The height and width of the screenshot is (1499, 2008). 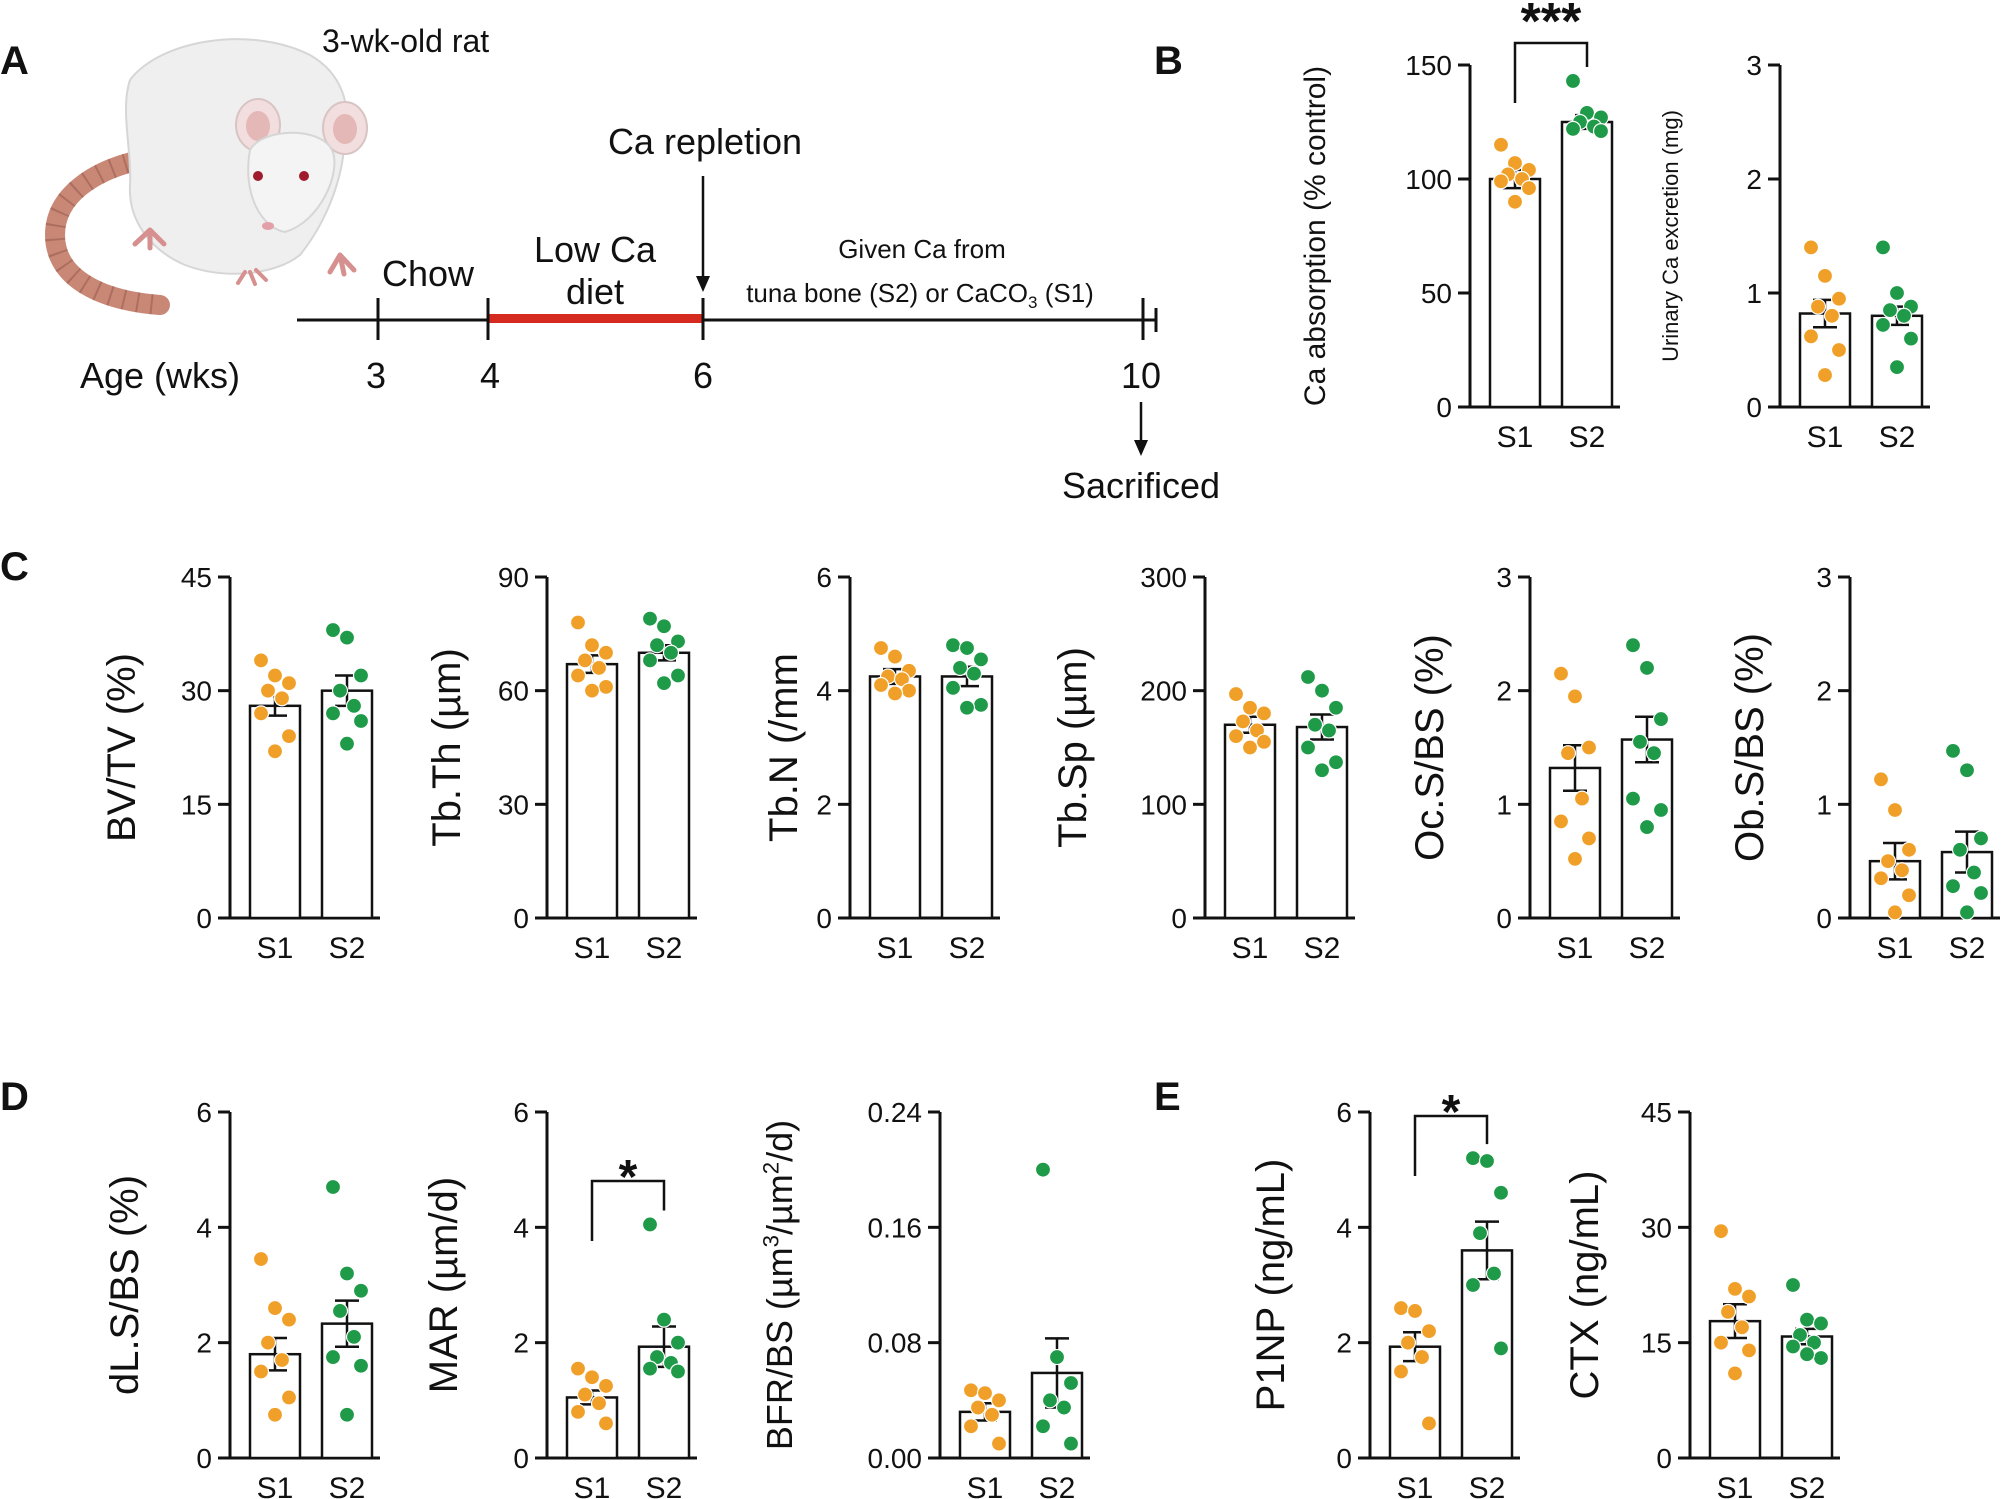 What do you see at coordinates (1428, 65) in the screenshot?
I see `y-tick-label: 150` at bounding box center [1428, 65].